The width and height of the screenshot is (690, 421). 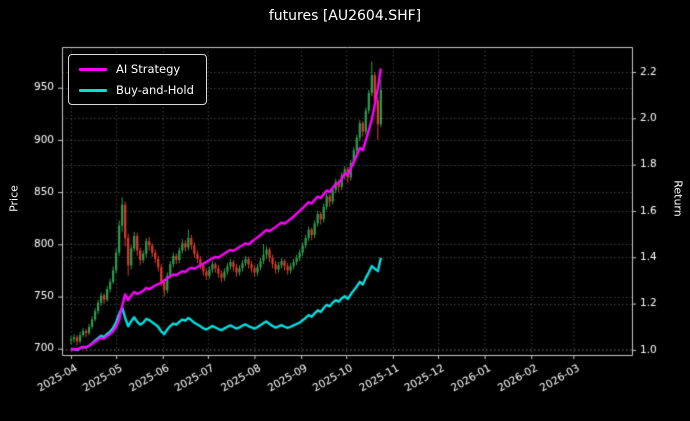 I want to click on legend: AI Strategy Buy-and-Hold, so click(x=137, y=79).